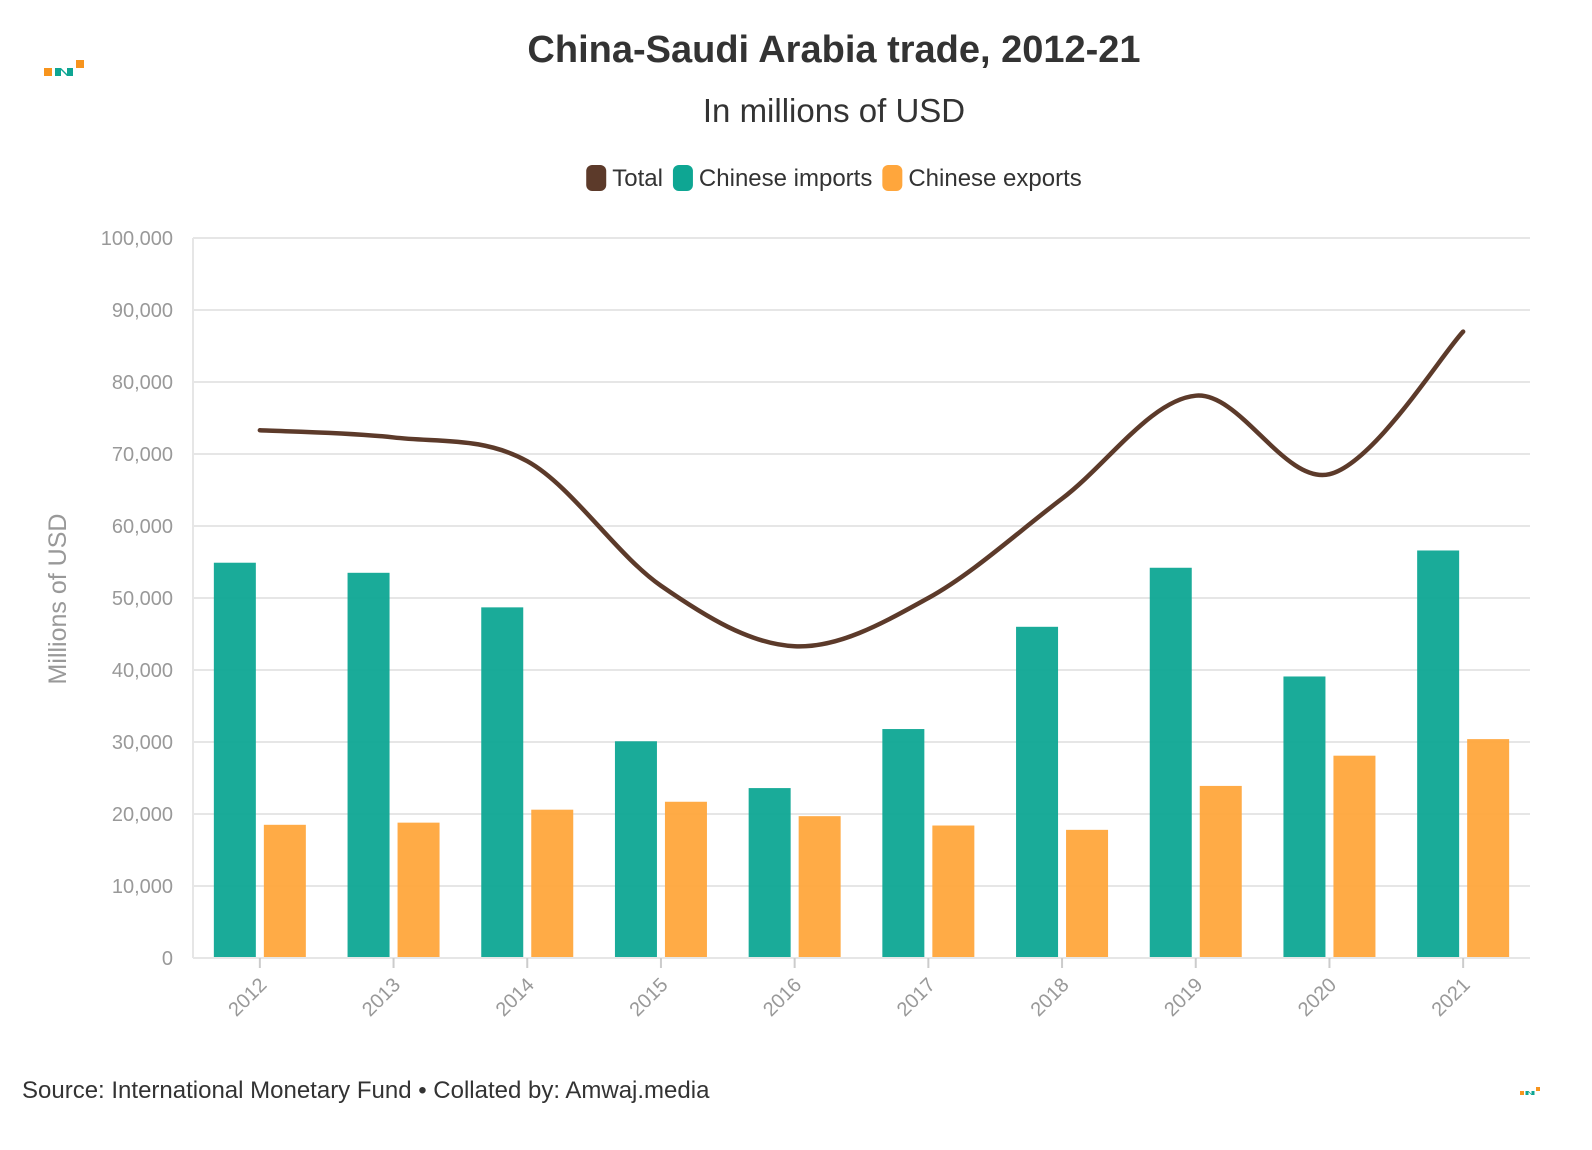 The width and height of the screenshot is (1592, 1150). Describe the element at coordinates (142, 671) in the screenshot. I see `y-tick-label: 40,000` at that location.